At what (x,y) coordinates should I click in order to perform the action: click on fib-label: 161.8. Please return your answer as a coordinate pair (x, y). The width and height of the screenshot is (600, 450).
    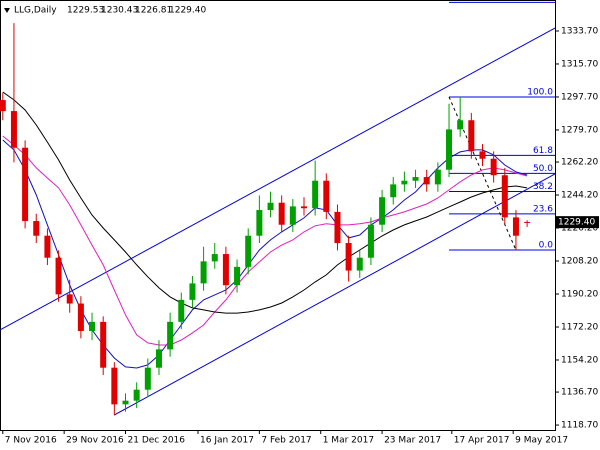
    Looking at the image, I should click on (540, 1).